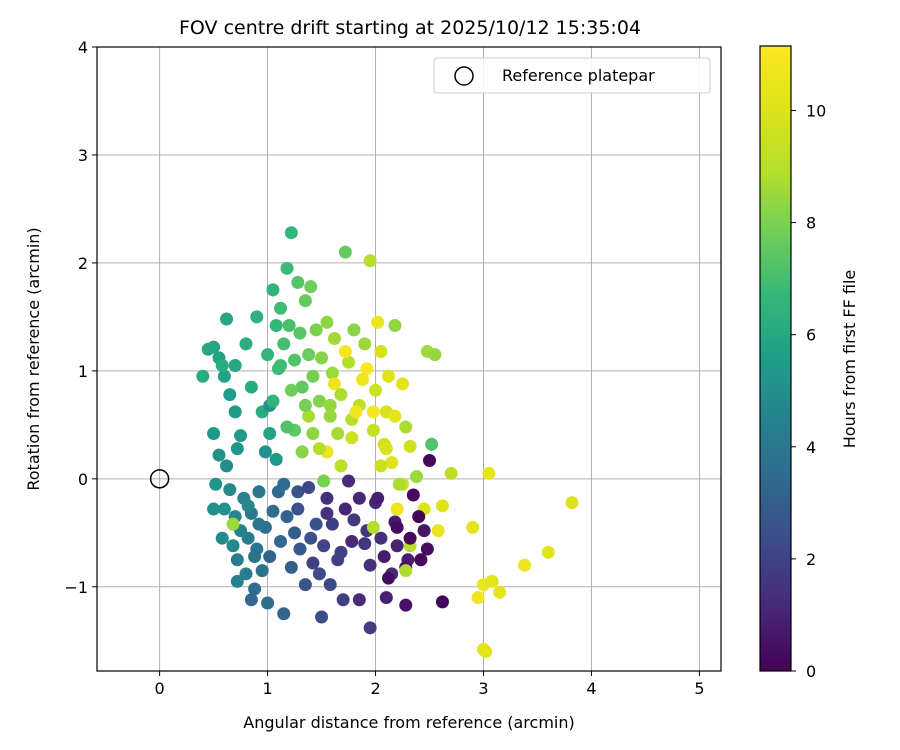 The image size is (900, 750). Describe the element at coordinates (83, 371) in the screenshot. I see `y-tick-label: 1` at that location.